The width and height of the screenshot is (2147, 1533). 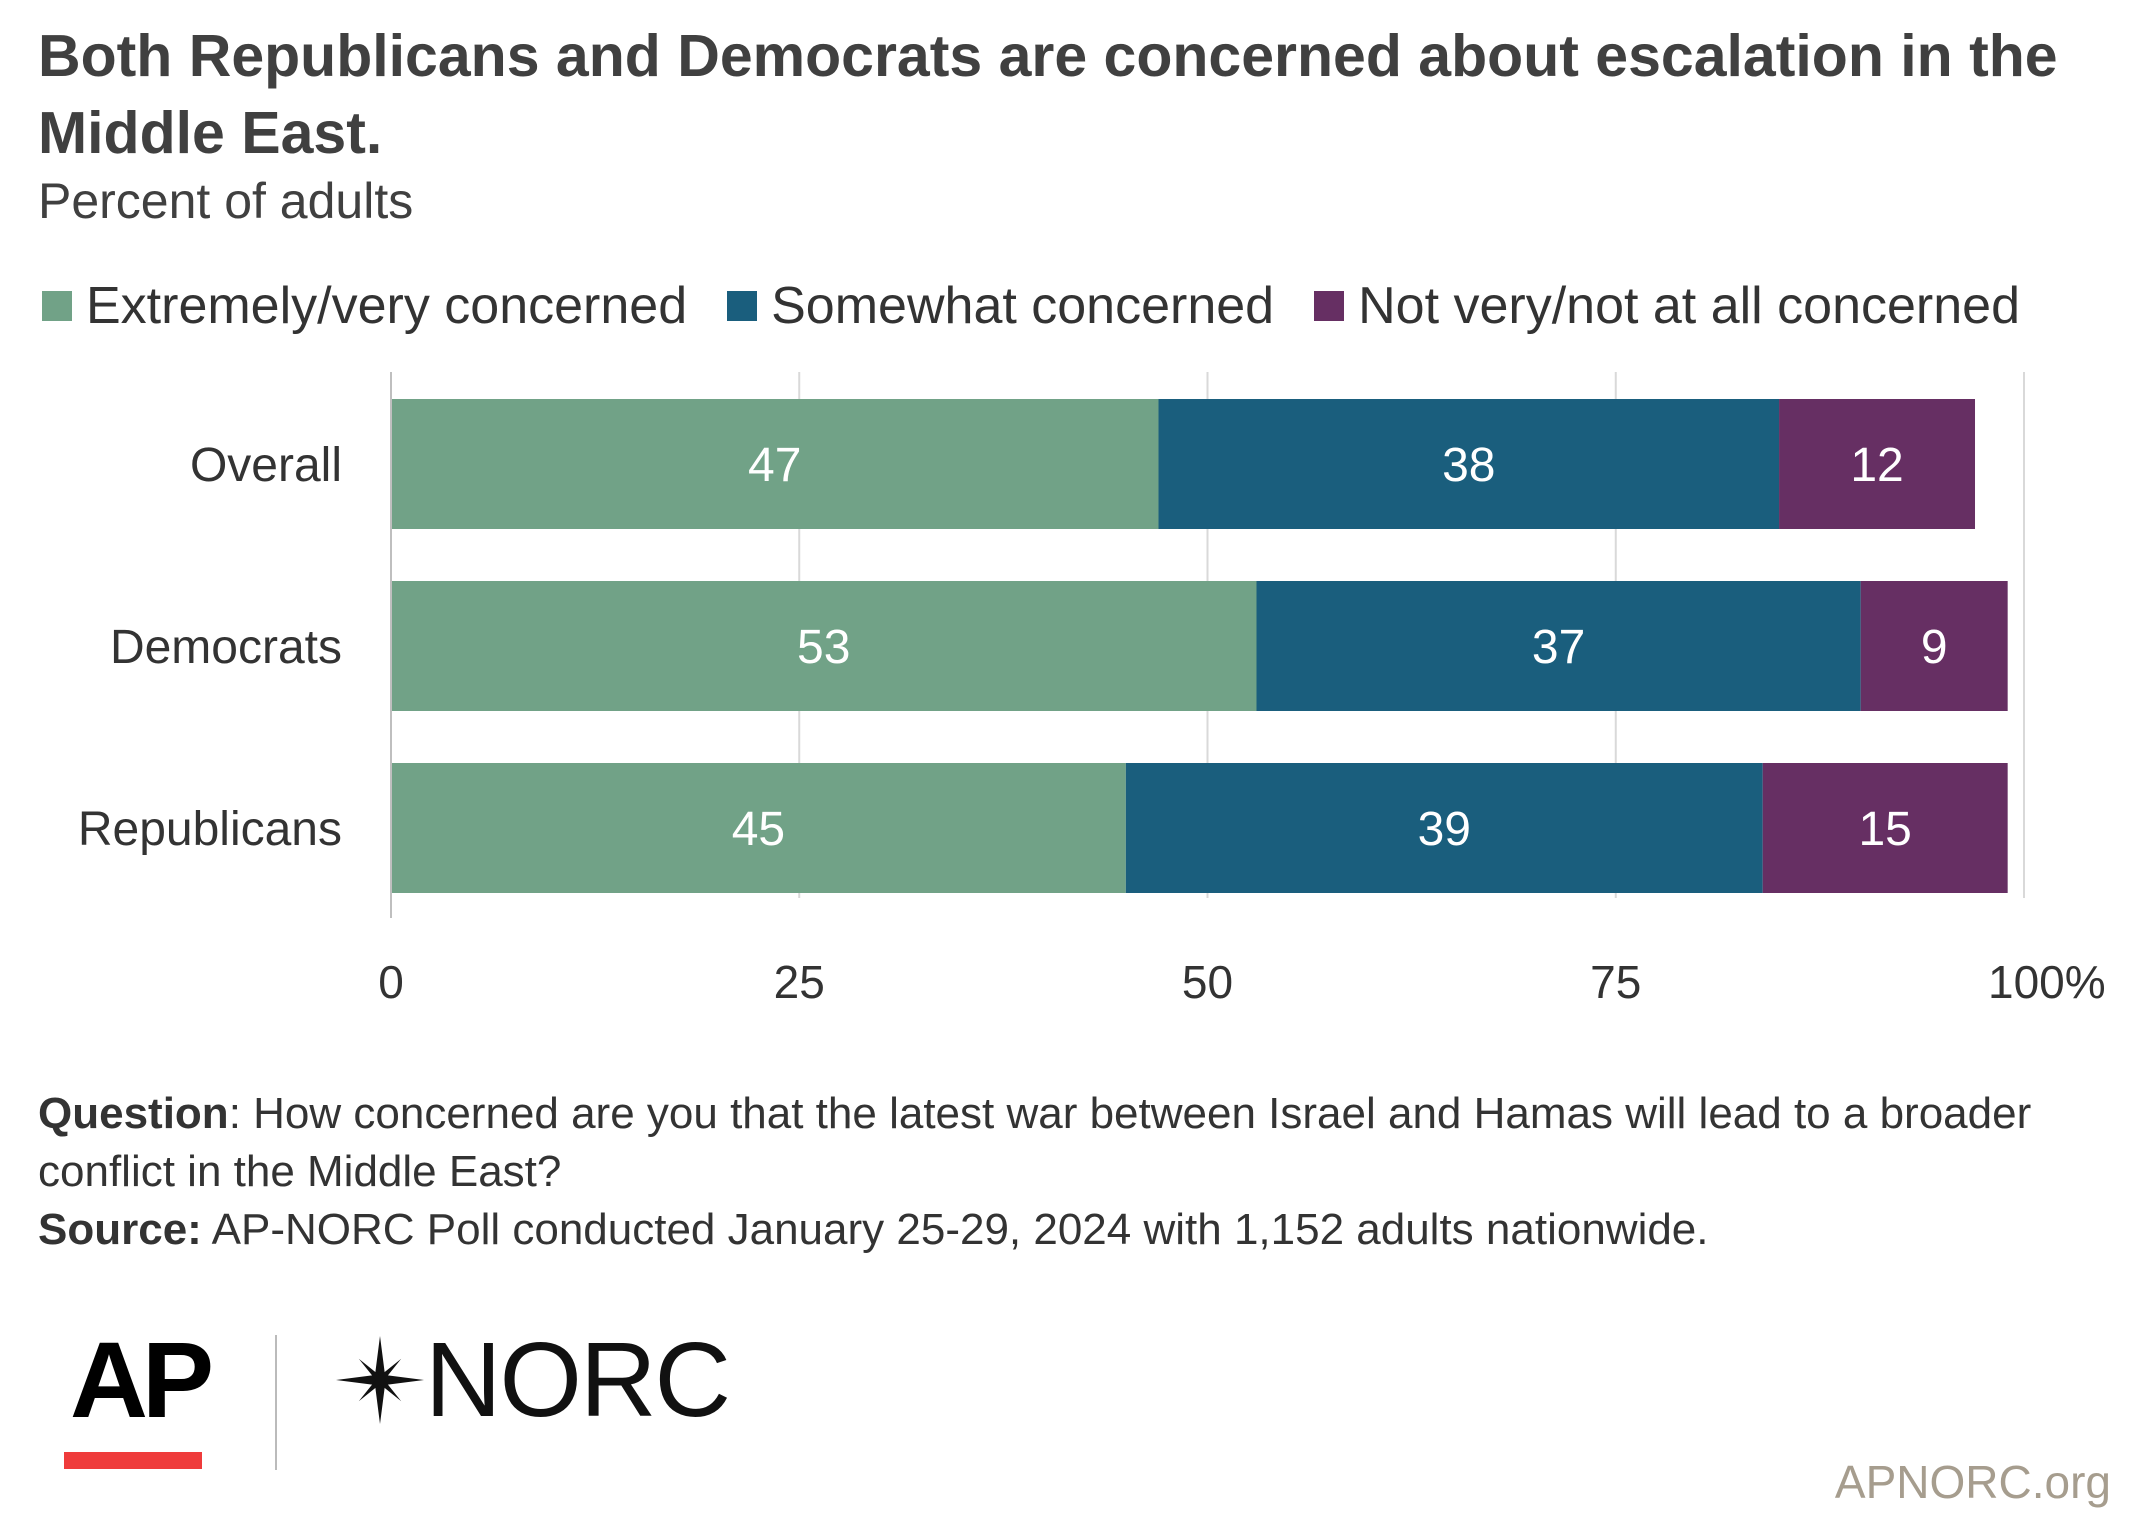 What do you see at coordinates (142, 1379) in the screenshot?
I see `ap-logo: AP` at bounding box center [142, 1379].